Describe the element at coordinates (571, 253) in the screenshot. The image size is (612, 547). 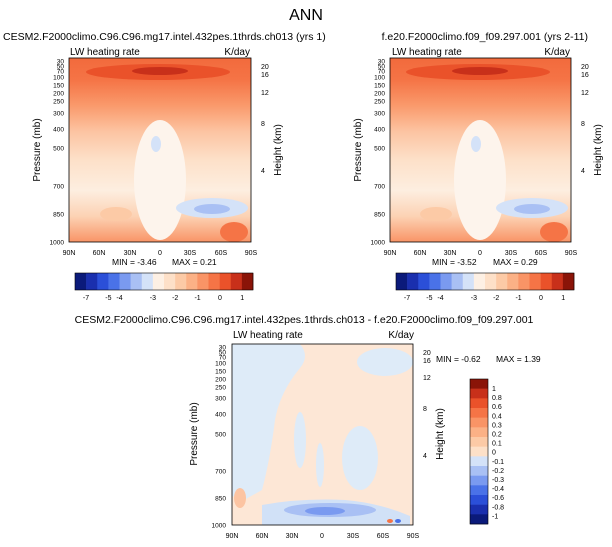
I see `panel-2-x-tick: 90S` at that location.